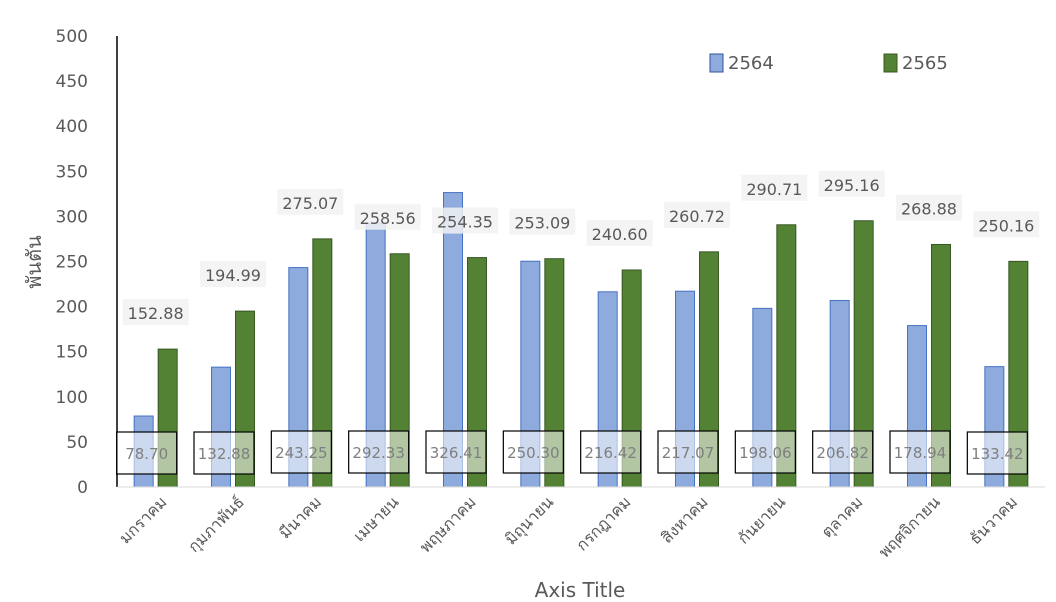  Describe the element at coordinates (828, 63) in the screenshot. I see `legend: 2564 2565` at that location.